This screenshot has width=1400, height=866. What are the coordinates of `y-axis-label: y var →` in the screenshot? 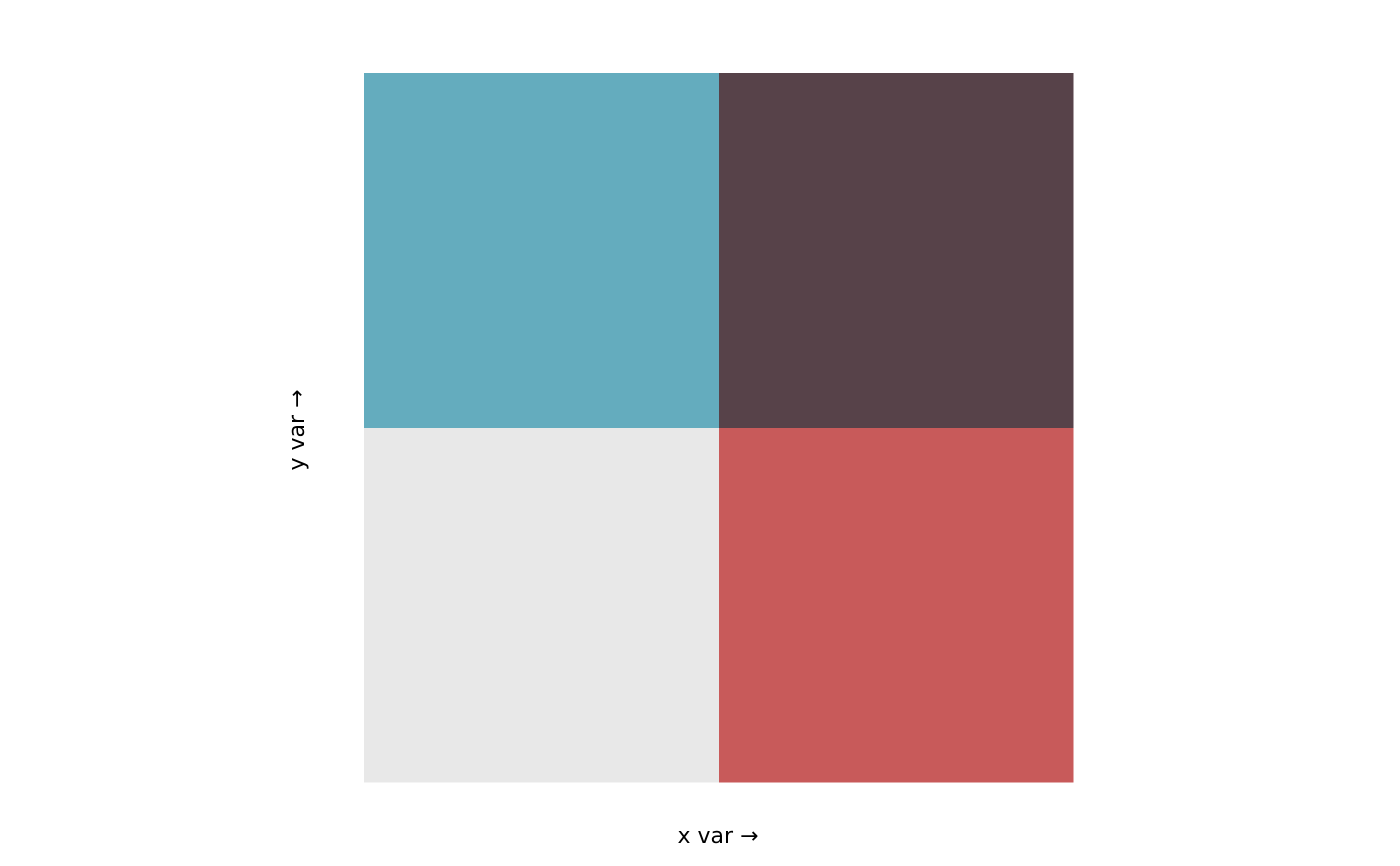 It's located at (297, 430).